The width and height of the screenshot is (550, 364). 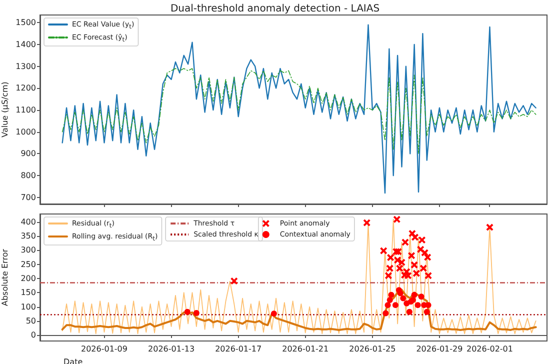 I want to click on y-tick-label: 100, so click(x=28, y=307).